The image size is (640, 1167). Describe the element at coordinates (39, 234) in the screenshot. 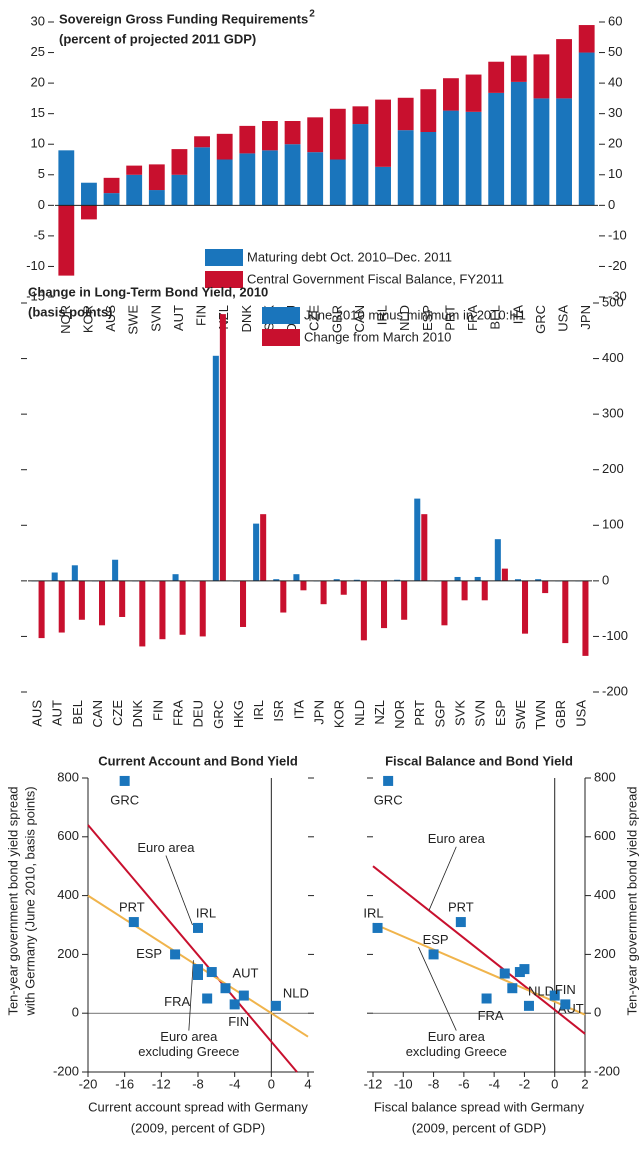

I see `y-tick-label: -5` at that location.